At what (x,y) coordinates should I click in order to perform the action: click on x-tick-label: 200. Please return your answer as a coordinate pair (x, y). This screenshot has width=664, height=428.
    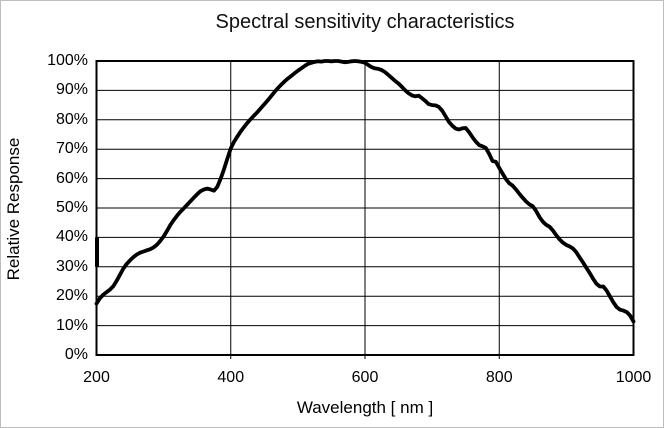
    Looking at the image, I should click on (96, 377).